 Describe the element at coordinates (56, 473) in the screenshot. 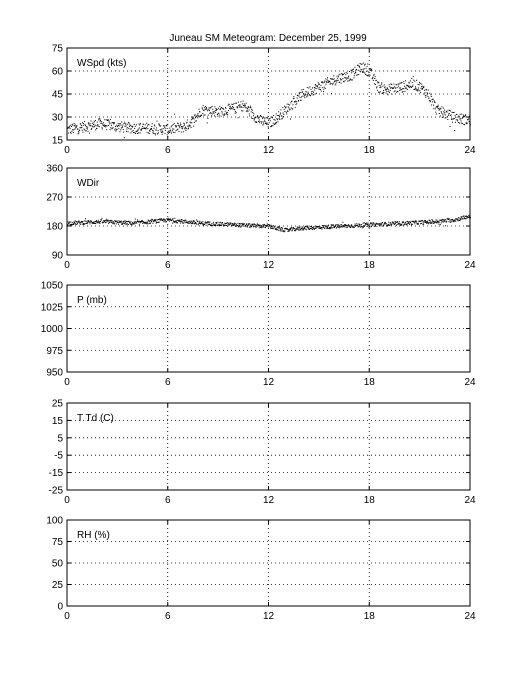

I see `y-tick-label: -15` at that location.